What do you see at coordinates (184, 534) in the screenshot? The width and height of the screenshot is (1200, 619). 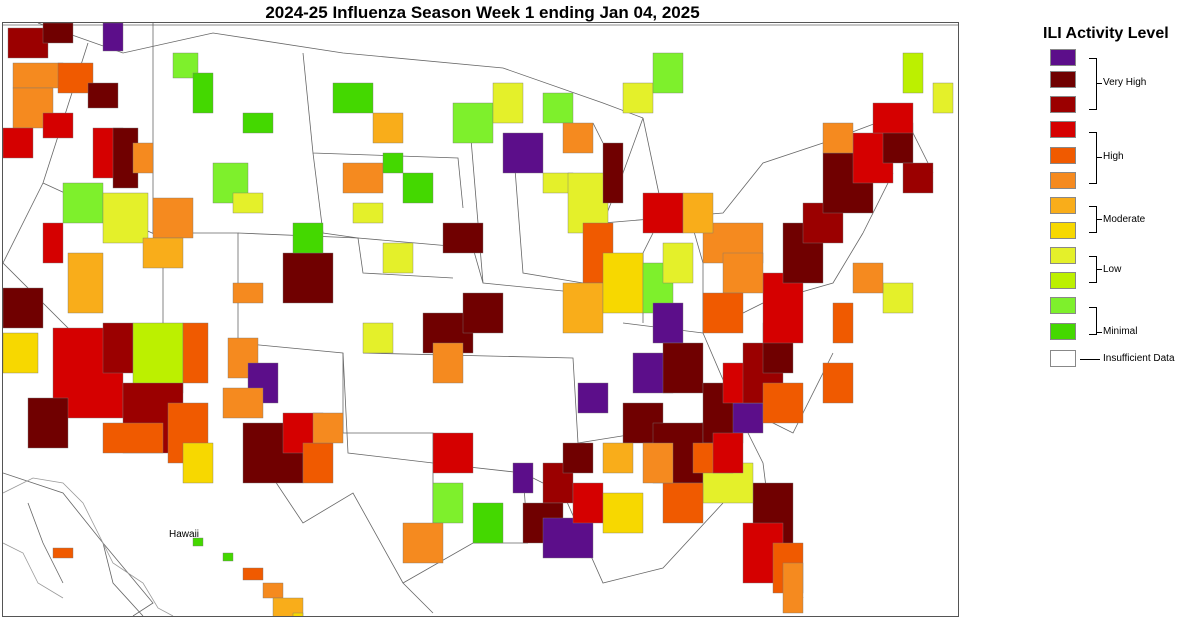 I see `hawaii-label: Hawaii` at bounding box center [184, 534].